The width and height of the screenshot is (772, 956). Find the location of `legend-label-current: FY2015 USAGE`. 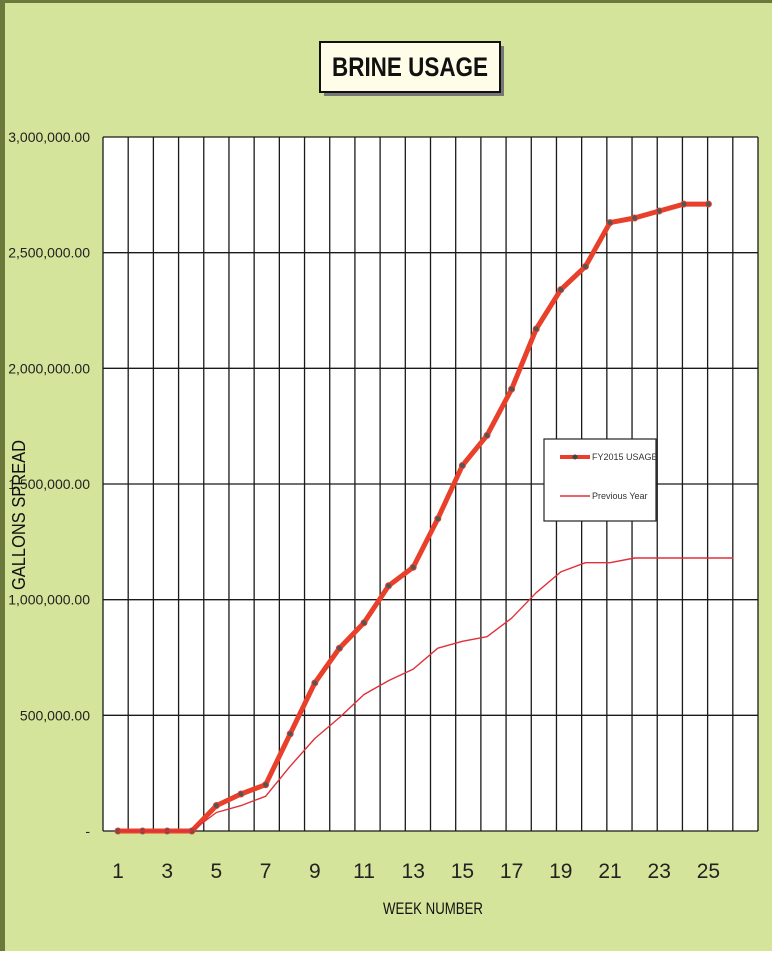

legend-label-current: FY2015 USAGE is located at coordinates (625, 457).